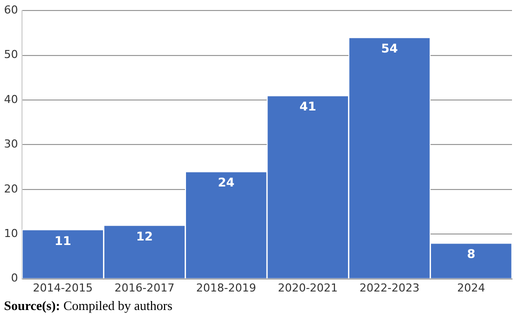  Describe the element at coordinates (11, 144) in the screenshot. I see `y-tick-label: 30` at that location.